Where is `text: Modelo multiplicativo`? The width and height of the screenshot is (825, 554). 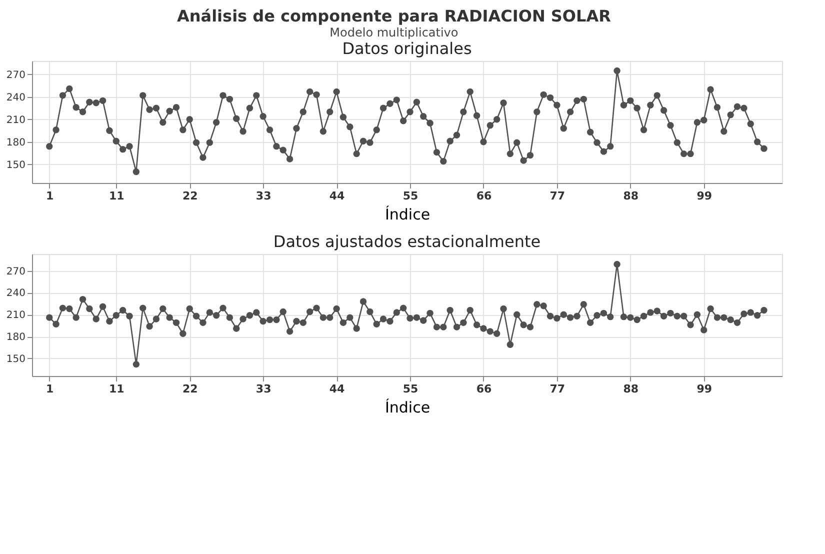 text: Modelo multiplicativo is located at coordinates (394, 33).